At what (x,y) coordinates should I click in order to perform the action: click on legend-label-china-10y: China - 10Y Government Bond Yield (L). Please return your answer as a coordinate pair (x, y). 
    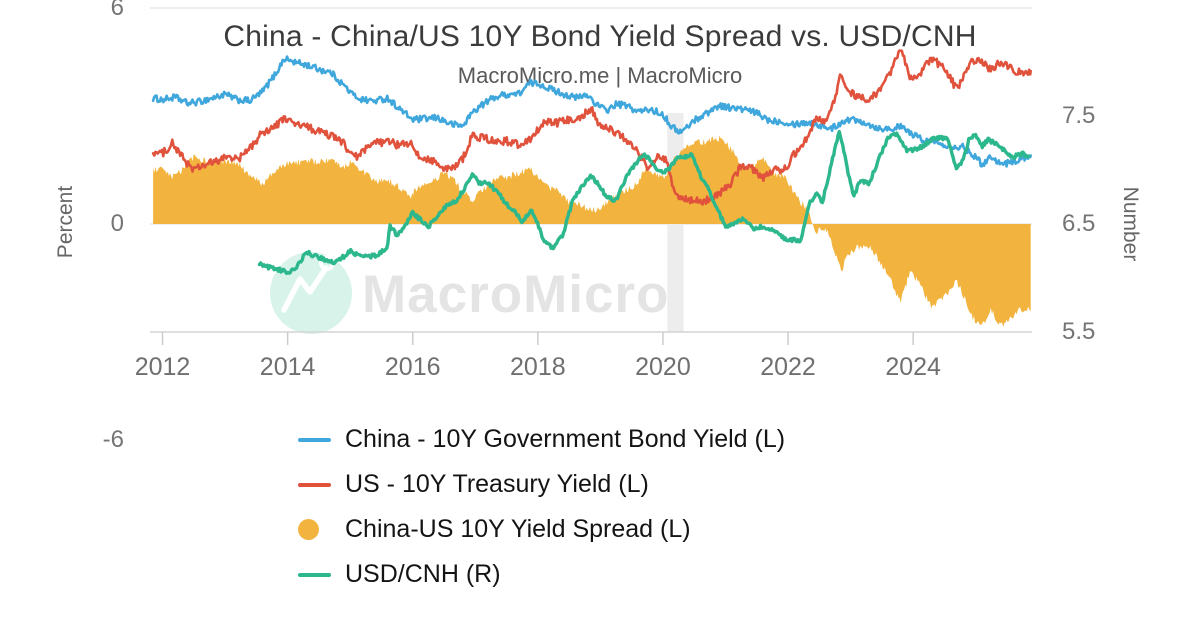
    Looking at the image, I should click on (565, 439).